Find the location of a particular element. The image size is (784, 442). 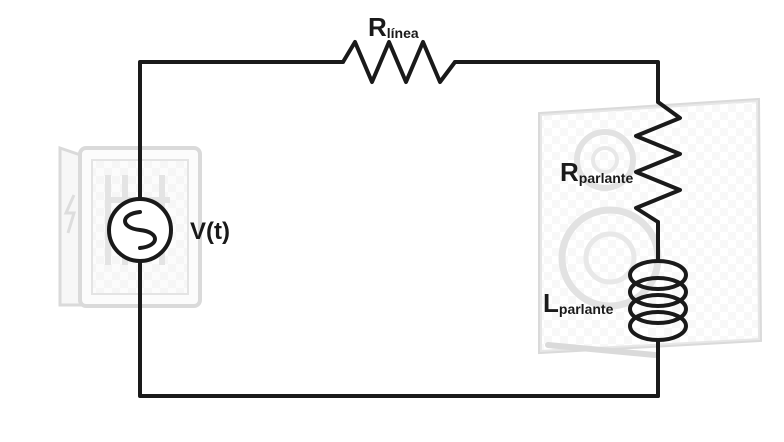

resistor-linea-icon is located at coordinates (399, 62).